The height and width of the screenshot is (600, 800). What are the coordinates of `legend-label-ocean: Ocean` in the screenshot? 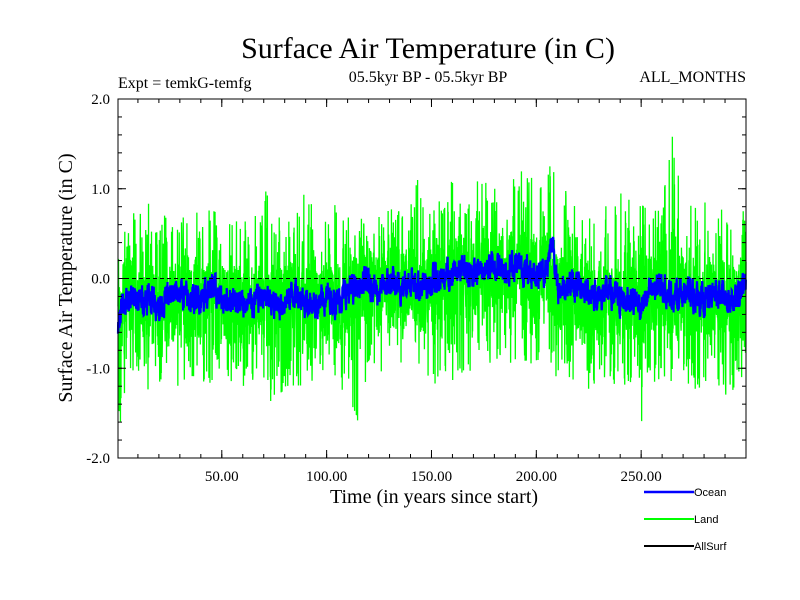 It's located at (710, 493).